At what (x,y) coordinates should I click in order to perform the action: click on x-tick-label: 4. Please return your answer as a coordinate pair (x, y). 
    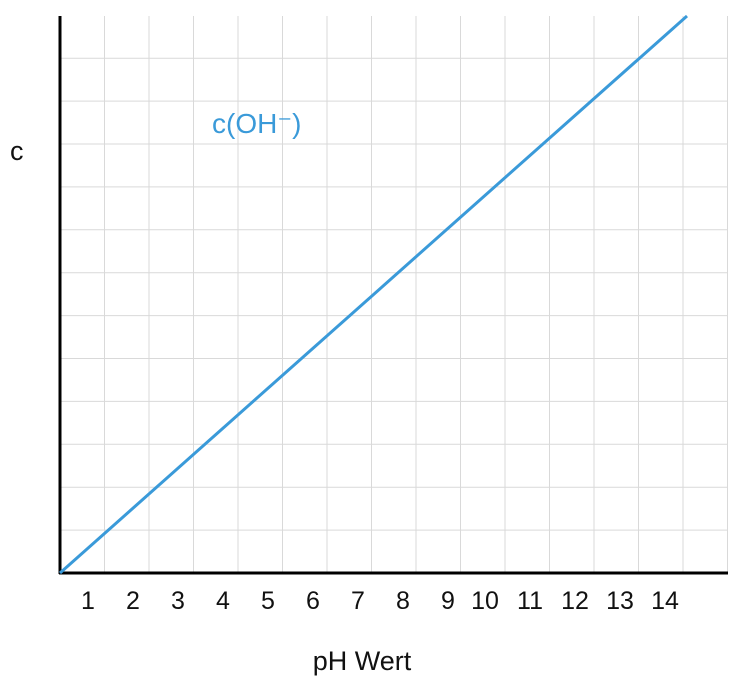
    Looking at the image, I should click on (223, 601).